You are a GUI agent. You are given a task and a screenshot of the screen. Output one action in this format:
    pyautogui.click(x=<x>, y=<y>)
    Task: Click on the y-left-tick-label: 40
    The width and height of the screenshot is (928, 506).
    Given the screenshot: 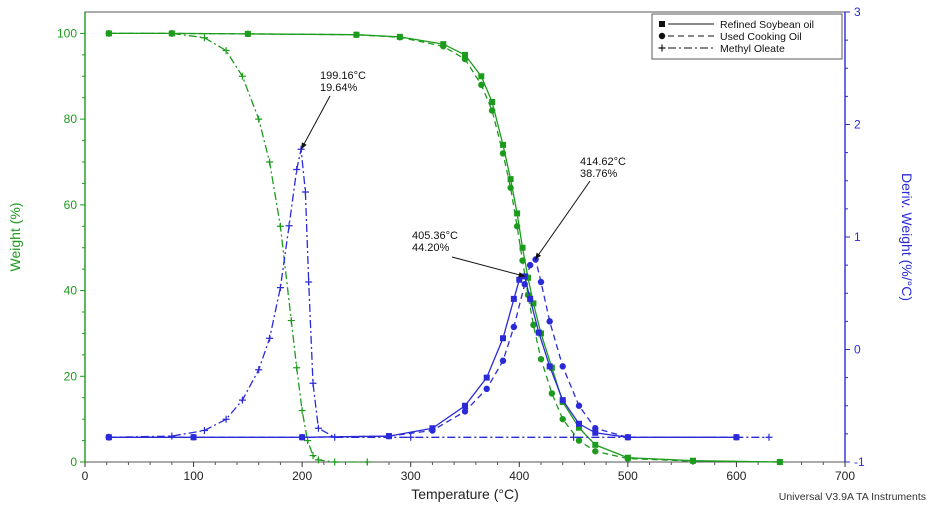 What is the action you would take?
    pyautogui.click(x=71, y=291)
    